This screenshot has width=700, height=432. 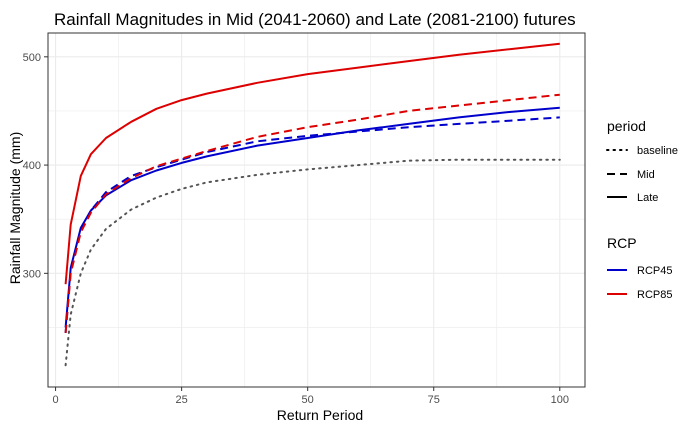 I want to click on legend-label-rcp45: RCP45, so click(x=654, y=271).